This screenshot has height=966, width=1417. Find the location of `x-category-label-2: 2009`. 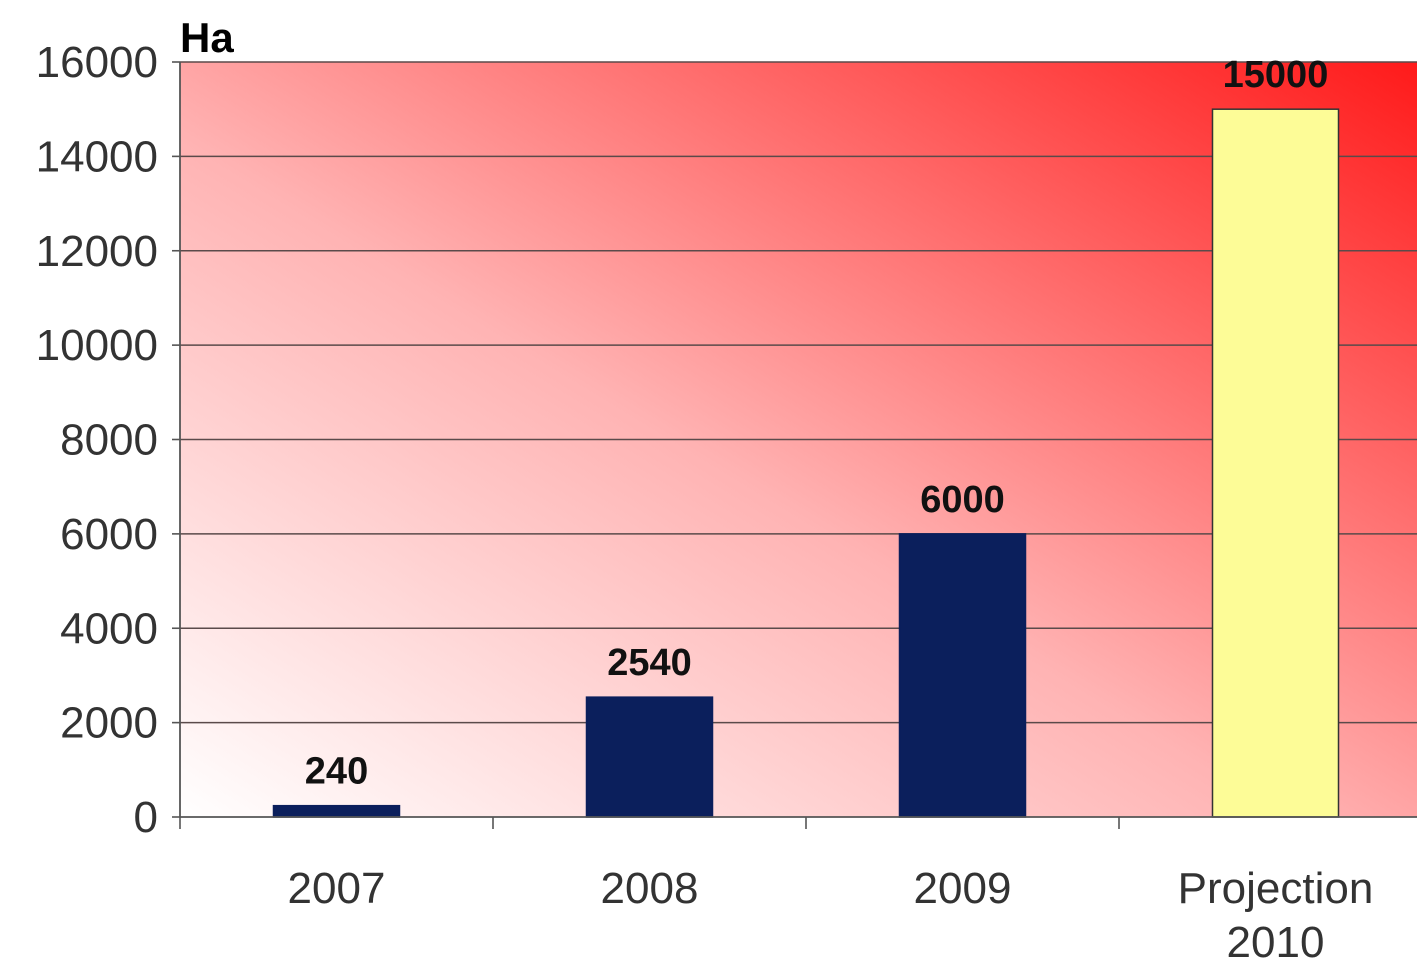

x-category-label-2: 2009 is located at coordinates (963, 888).